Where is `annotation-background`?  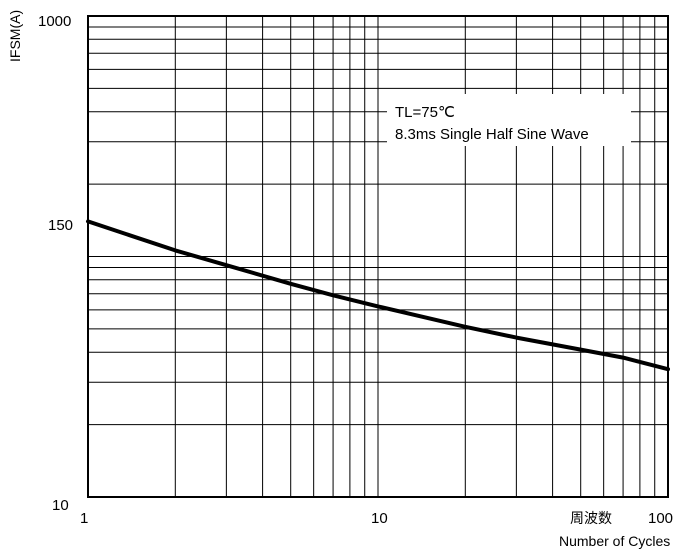
annotation-background is located at coordinates (509, 120).